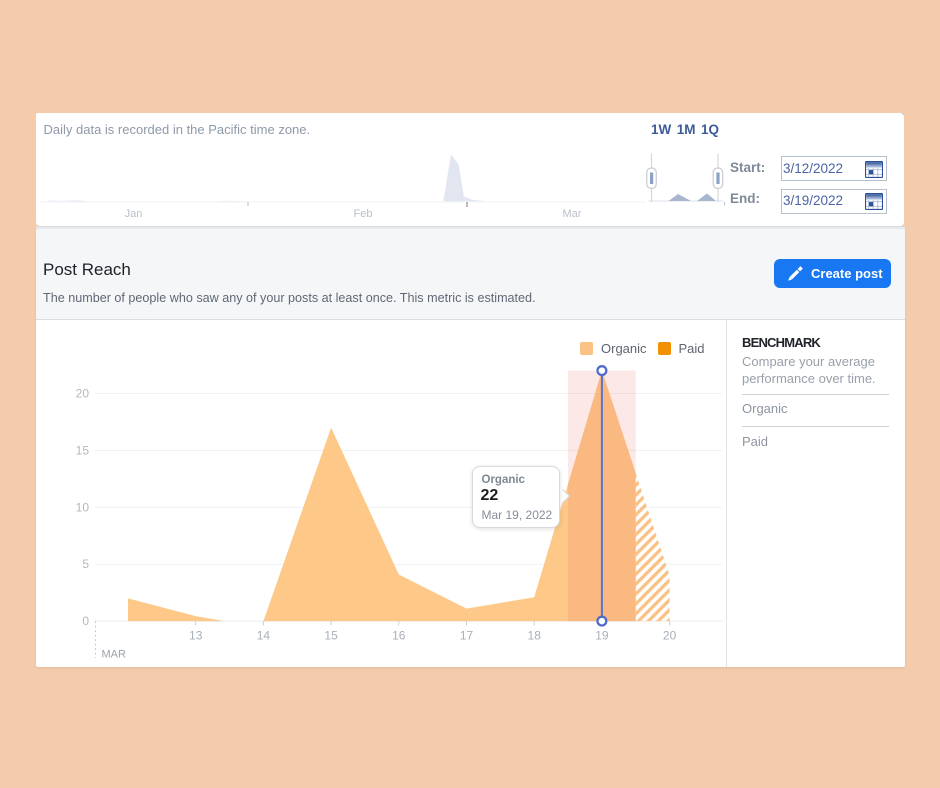  I want to click on svg-text: 19, so click(602, 636).